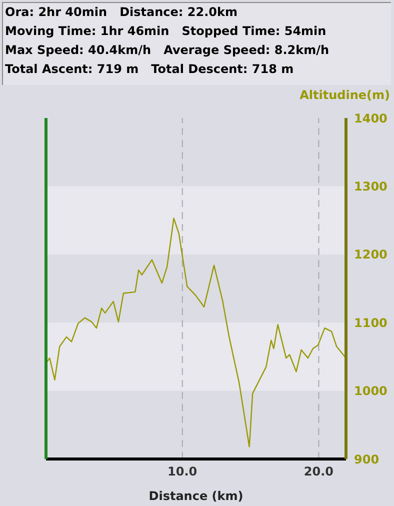  What do you see at coordinates (371, 323) in the screenshot?
I see `y2-tick-label: 1100` at bounding box center [371, 323].